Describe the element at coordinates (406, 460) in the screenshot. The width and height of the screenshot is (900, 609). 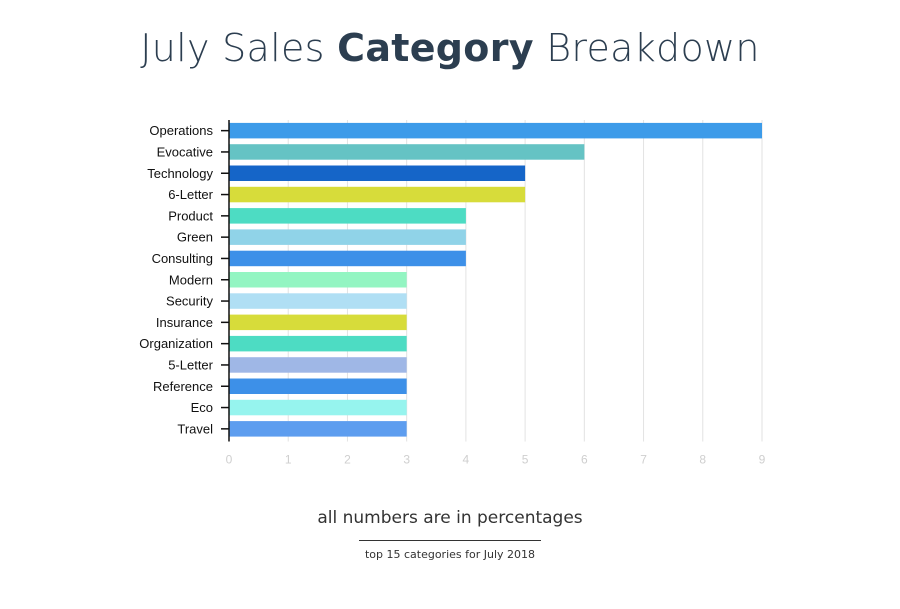
I see `x-tick-label: 3` at that location.